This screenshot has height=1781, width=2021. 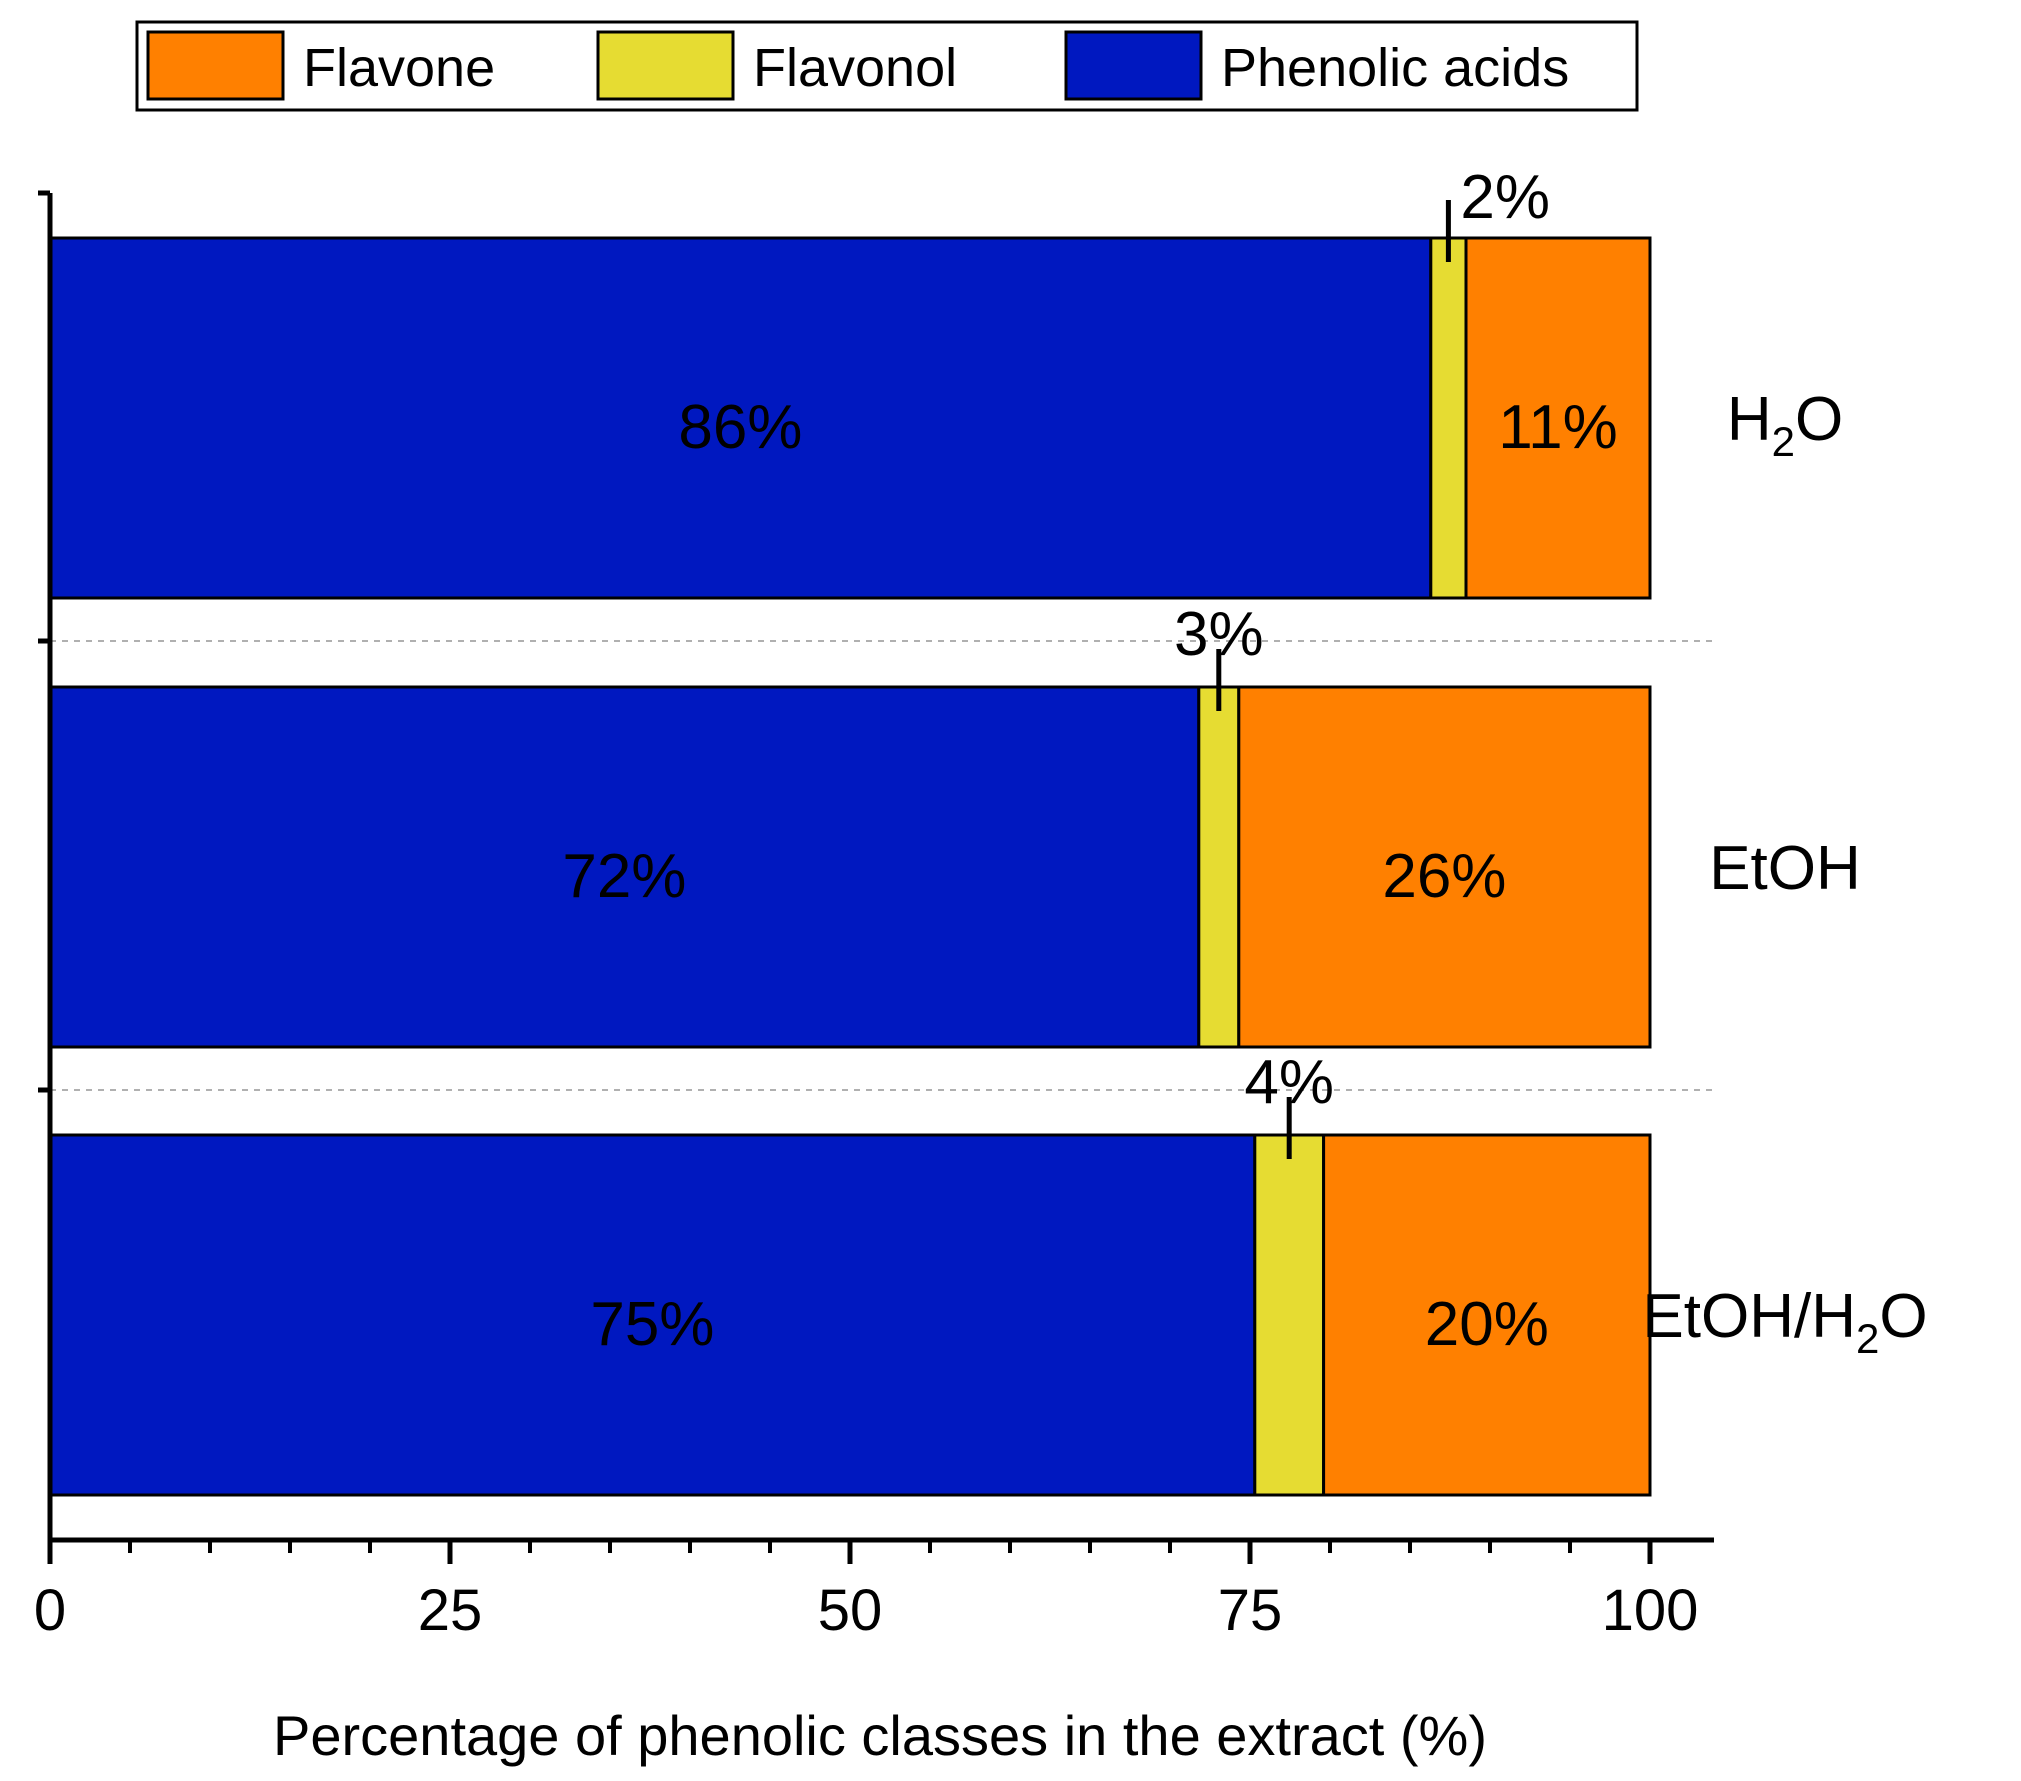 What do you see at coordinates (1444, 876) in the screenshot?
I see `data-label-flavone: 26%` at bounding box center [1444, 876].